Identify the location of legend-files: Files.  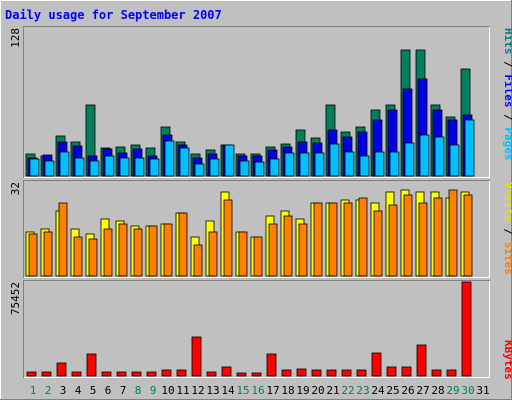
(507, 90).